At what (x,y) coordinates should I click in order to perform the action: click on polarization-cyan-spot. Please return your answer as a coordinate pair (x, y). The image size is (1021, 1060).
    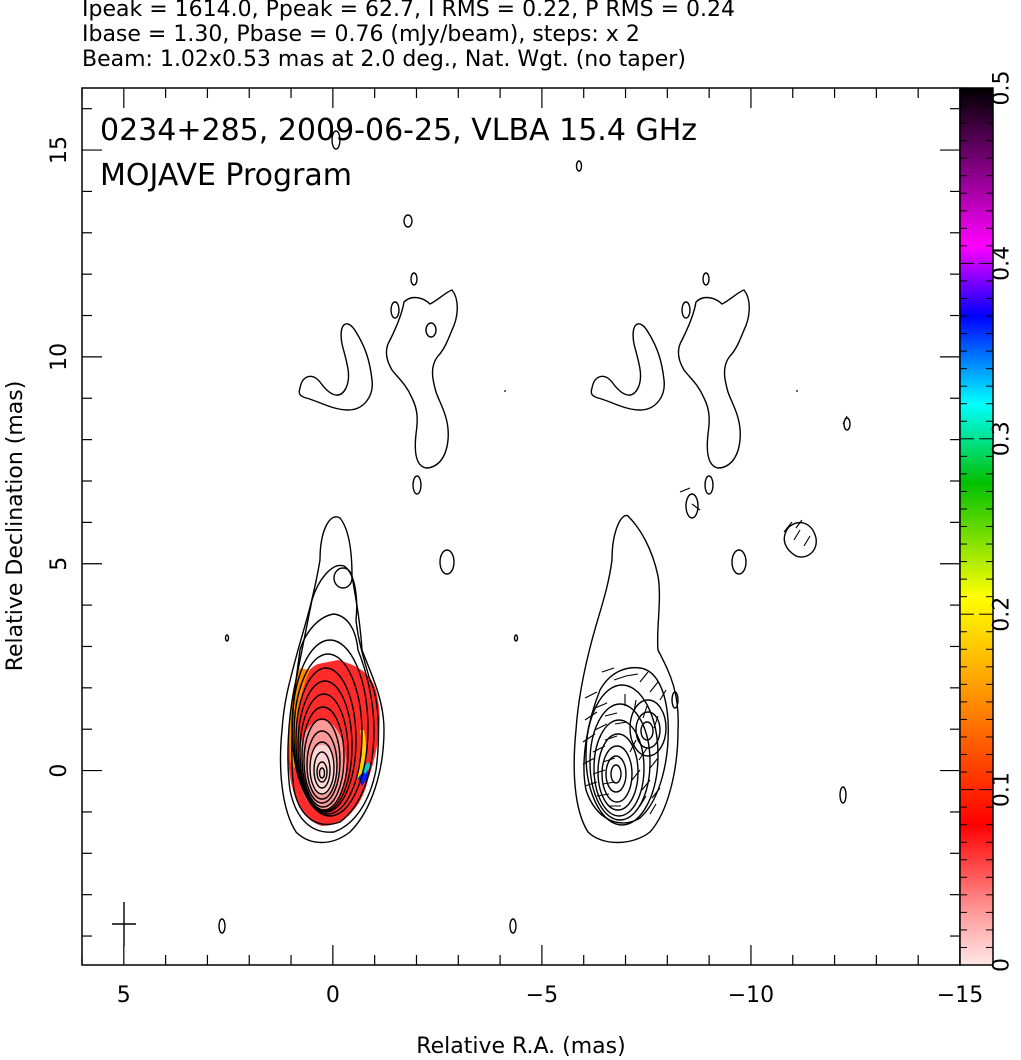
    Looking at the image, I should click on (366, 768).